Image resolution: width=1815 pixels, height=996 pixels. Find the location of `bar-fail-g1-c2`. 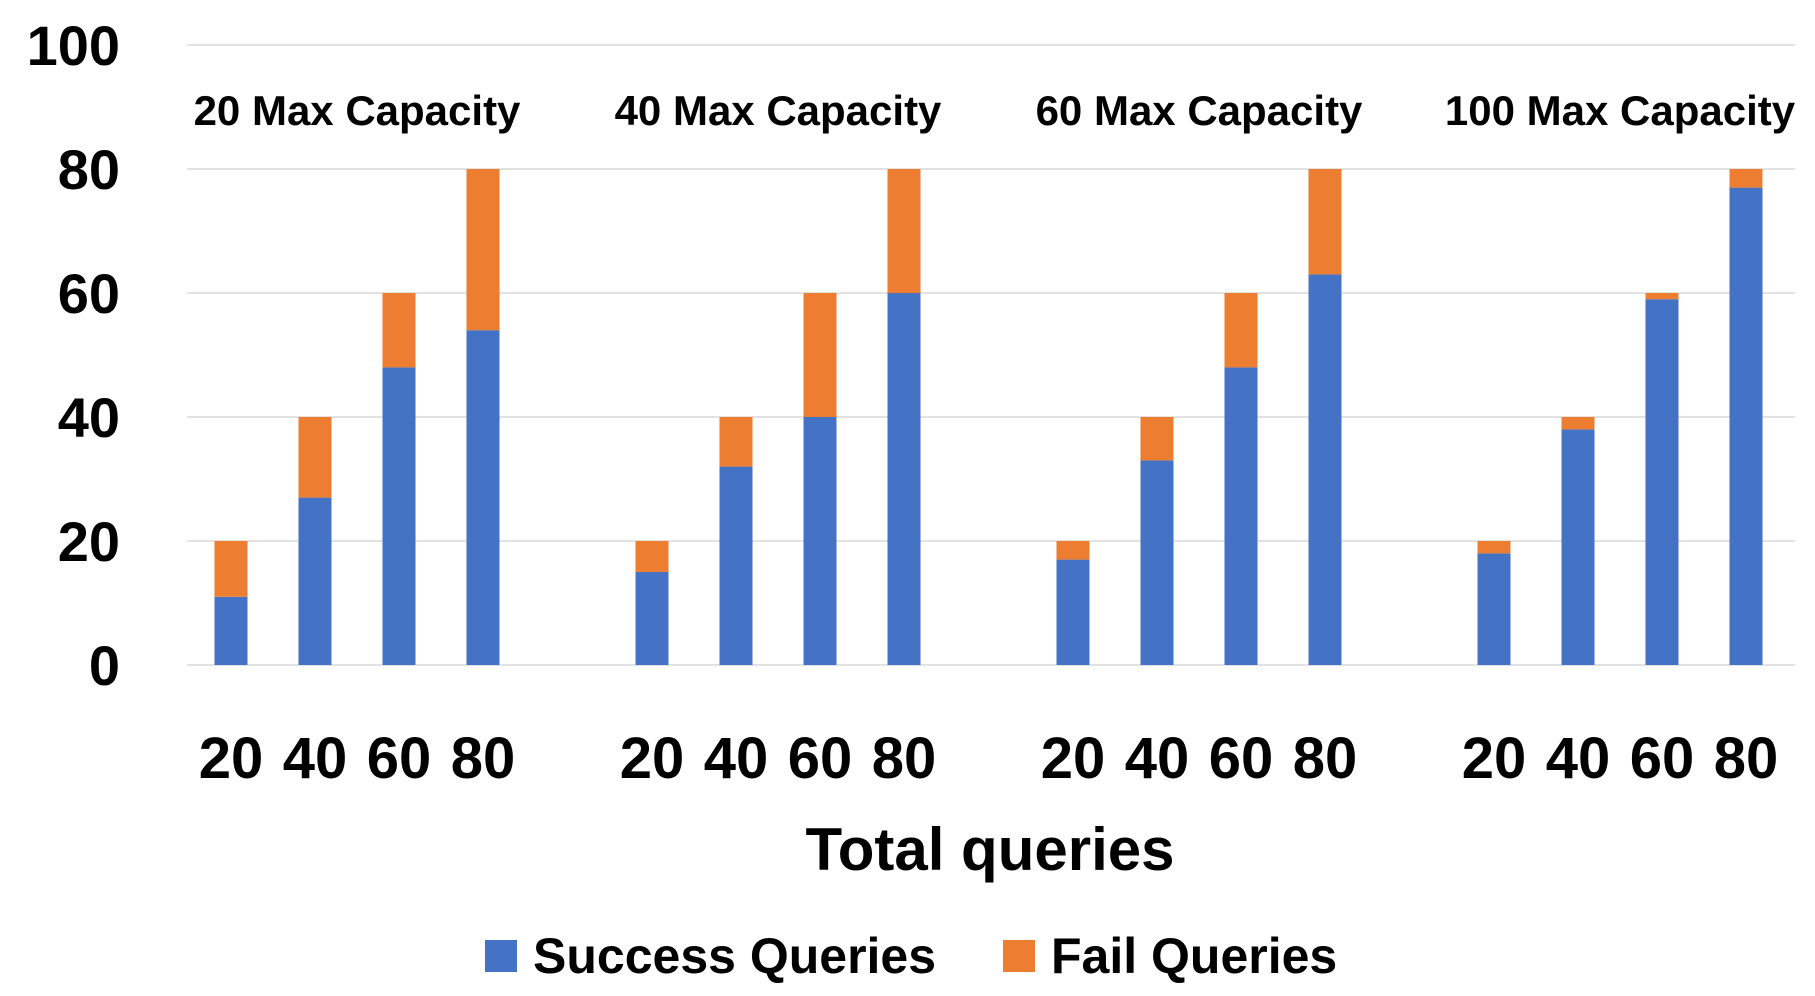

bar-fail-g1-c2 is located at coordinates (820, 355).